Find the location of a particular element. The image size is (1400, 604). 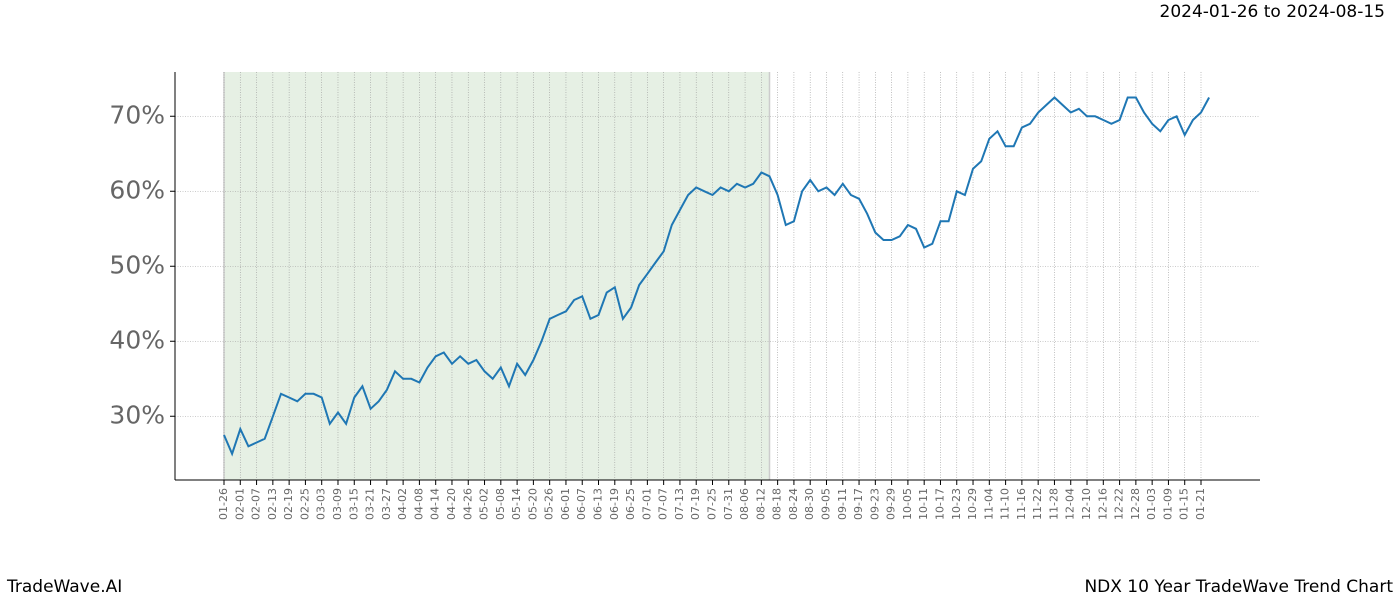

x-tick-label: 12-04 is located at coordinates (1070, 504).